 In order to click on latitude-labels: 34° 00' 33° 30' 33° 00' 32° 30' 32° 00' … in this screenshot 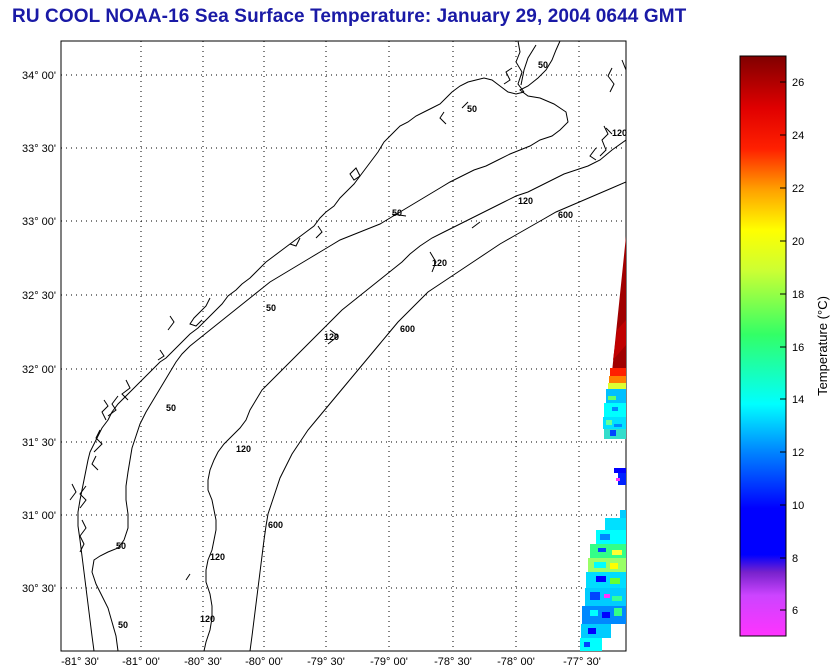, I will do `click(39, 332)`.